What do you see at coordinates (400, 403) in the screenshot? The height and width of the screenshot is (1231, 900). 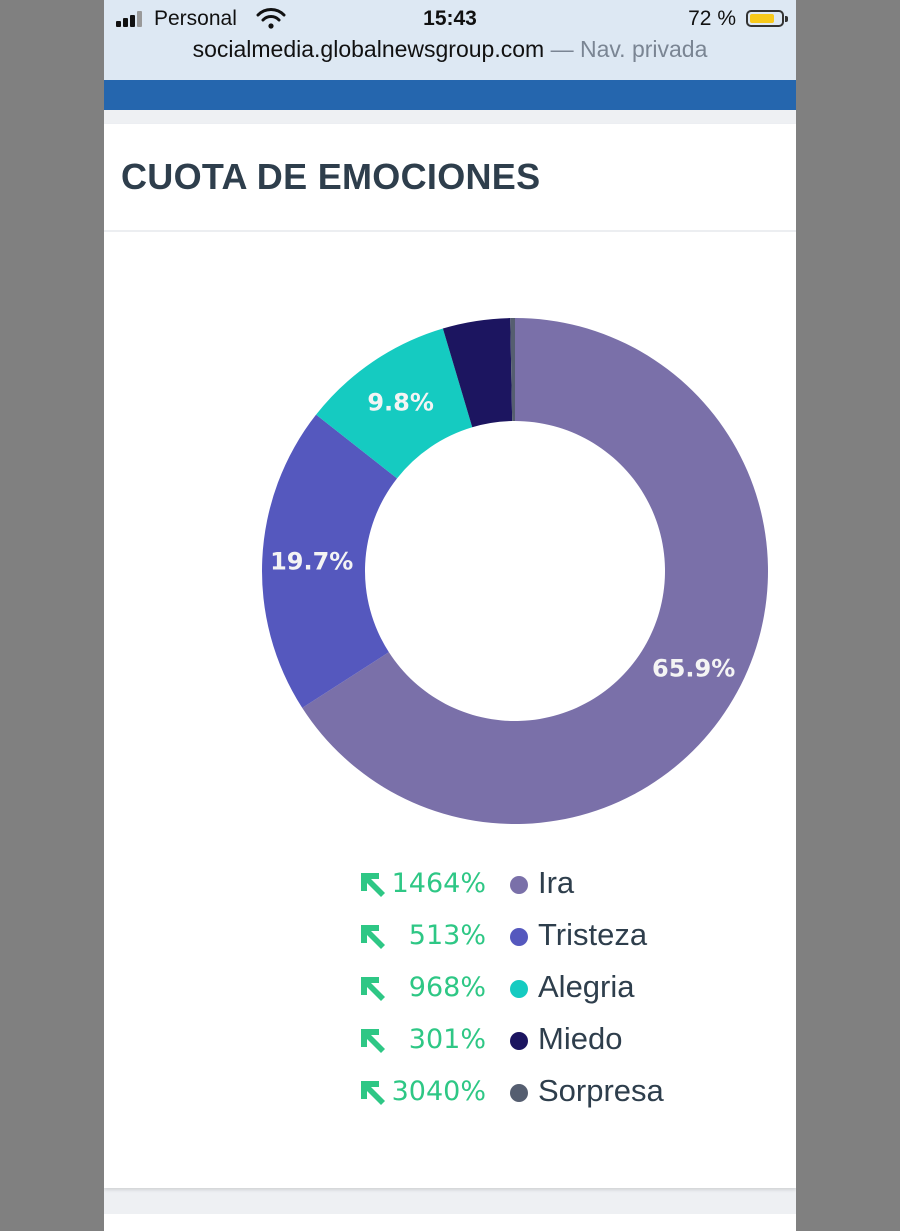 I see `slice-label-alegria: 9.8%` at bounding box center [400, 403].